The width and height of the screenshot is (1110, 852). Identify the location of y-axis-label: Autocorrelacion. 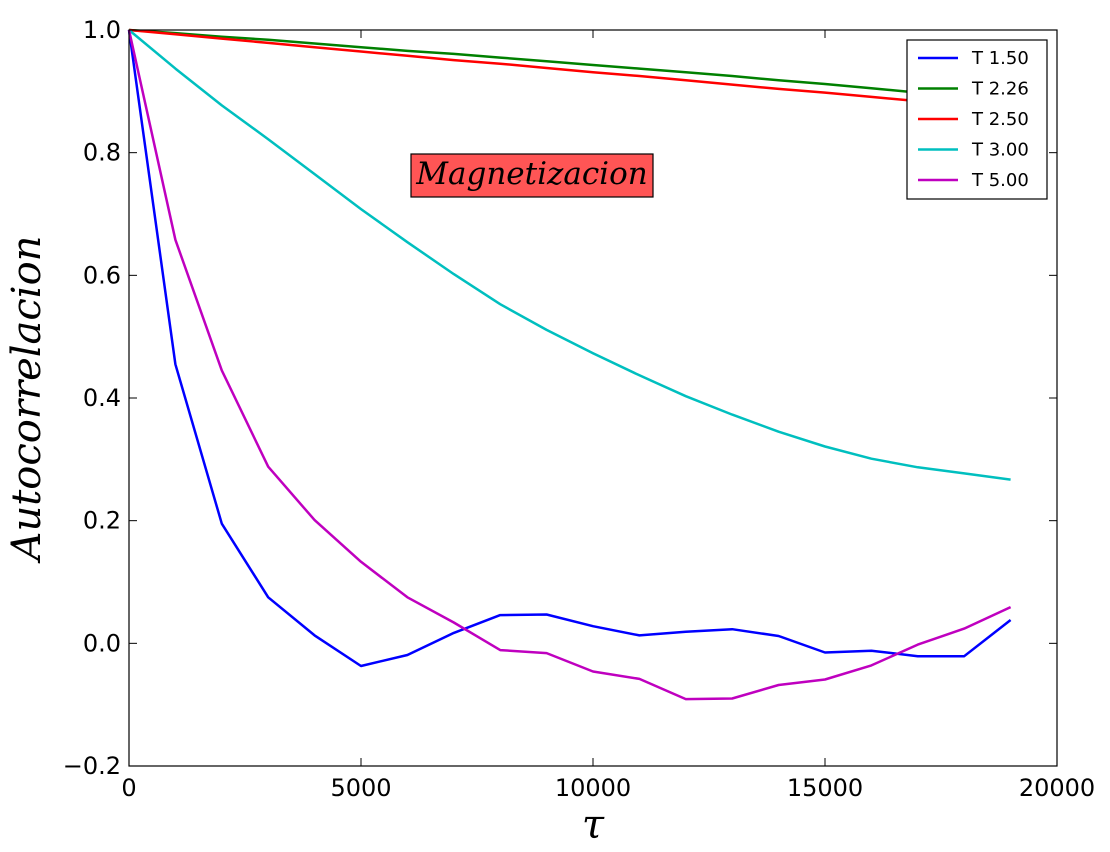
(27, 400).